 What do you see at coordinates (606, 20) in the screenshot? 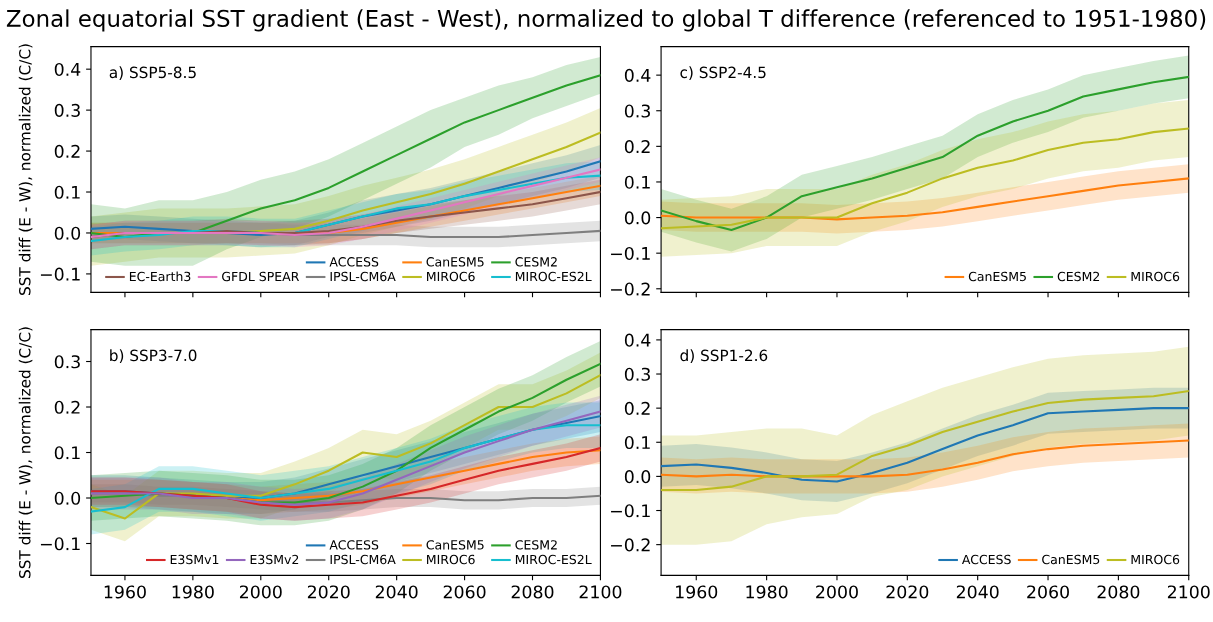
I see `chart-title: Zonal equatorial SST gradient (East - West), normalized to global T difference (referenced to 1951-1980)` at bounding box center [606, 20].